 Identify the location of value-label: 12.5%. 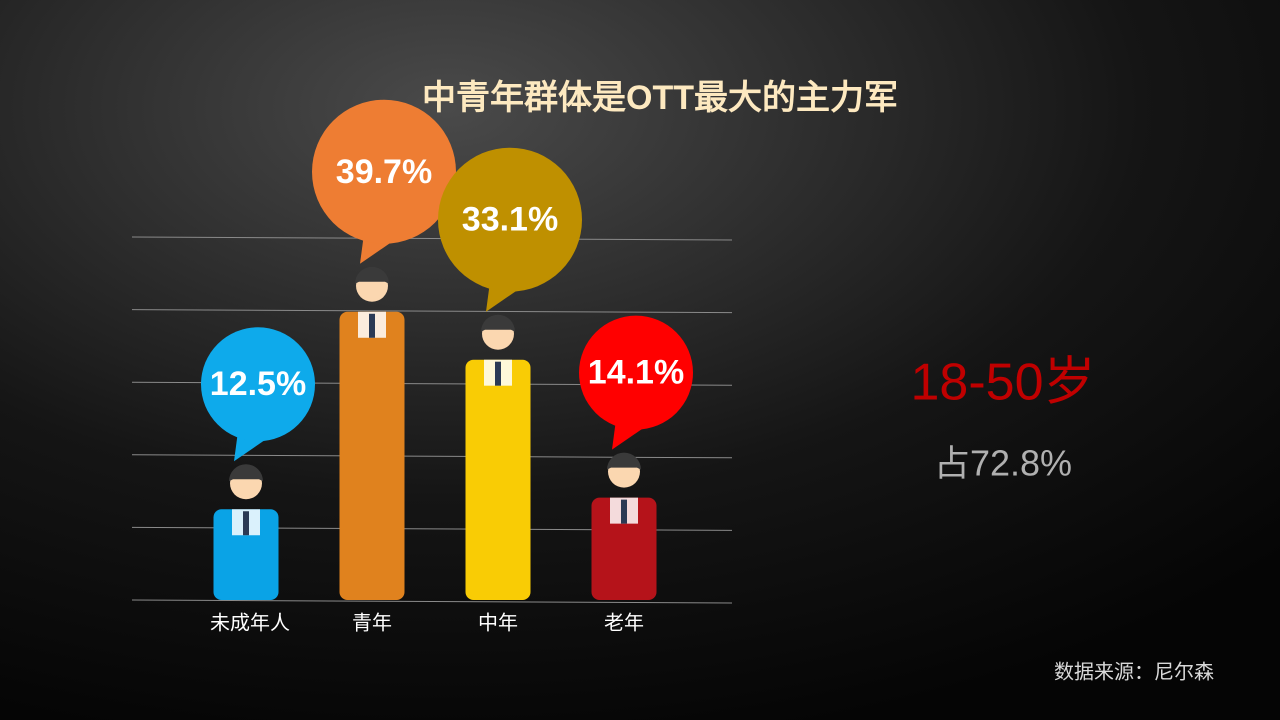
(258, 384).